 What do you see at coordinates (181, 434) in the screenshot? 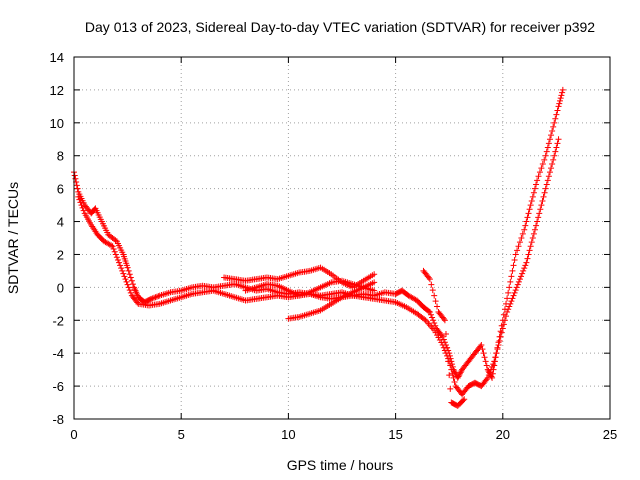
I see `x-tick-label: 5` at bounding box center [181, 434].